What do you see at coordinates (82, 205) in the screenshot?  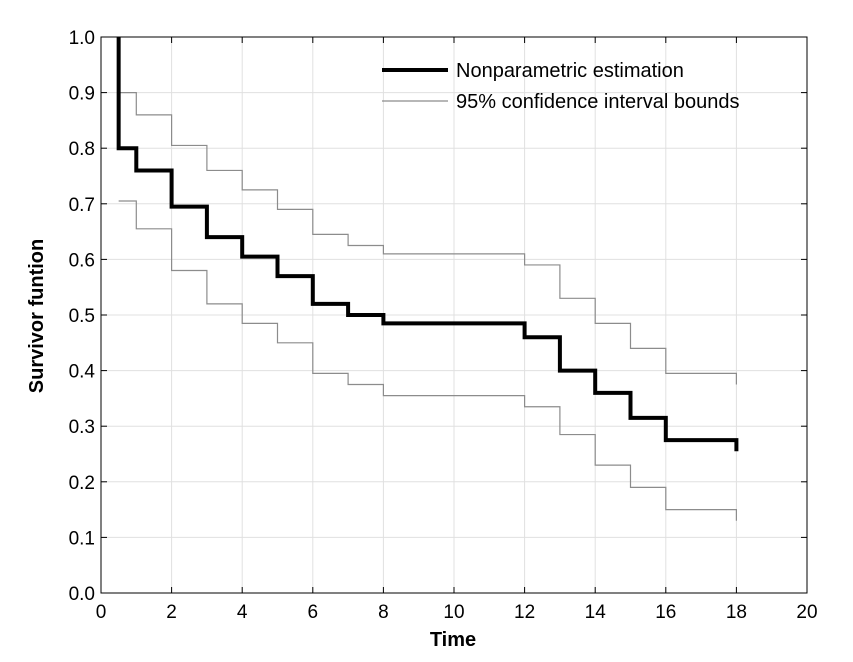 I see `y-tick-label: 0.7` at bounding box center [82, 205].